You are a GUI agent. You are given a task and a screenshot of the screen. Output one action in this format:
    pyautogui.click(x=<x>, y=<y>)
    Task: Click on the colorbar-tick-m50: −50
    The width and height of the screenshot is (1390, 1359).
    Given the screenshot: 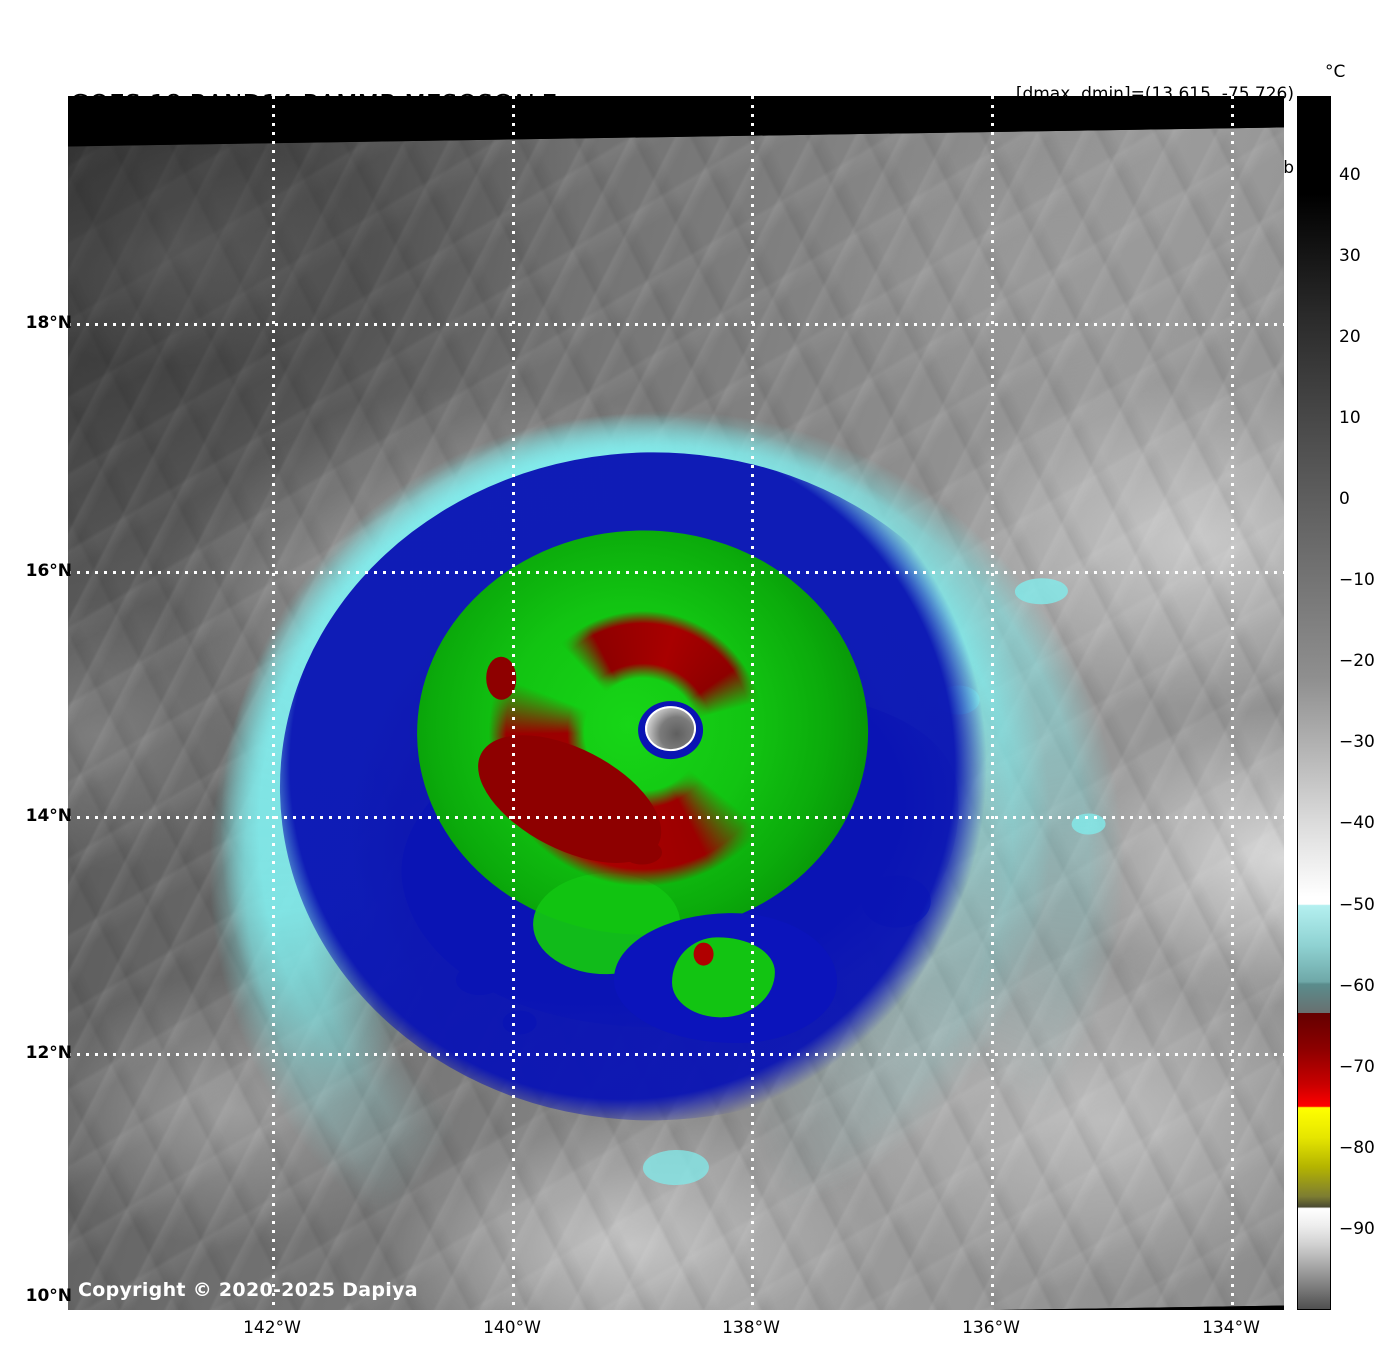 What is the action you would take?
    pyautogui.click(x=1357, y=905)
    